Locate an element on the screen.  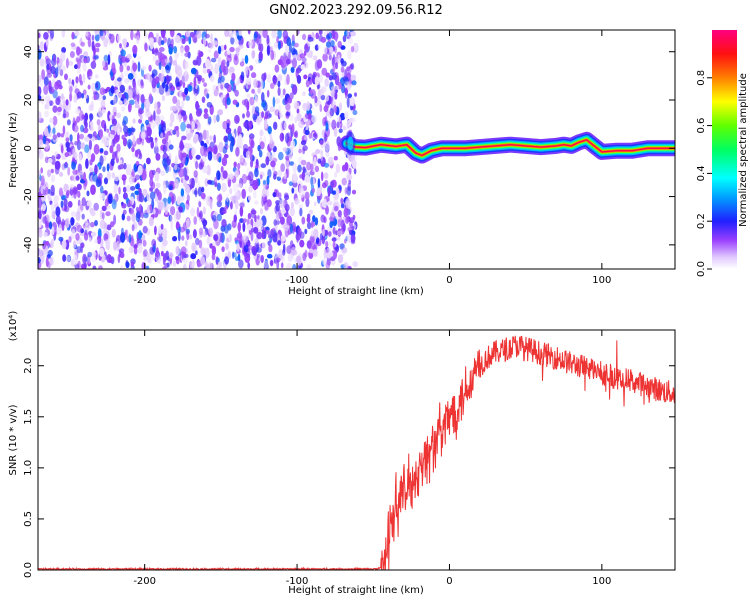
signal-band-core is located at coordinates (510, 148).